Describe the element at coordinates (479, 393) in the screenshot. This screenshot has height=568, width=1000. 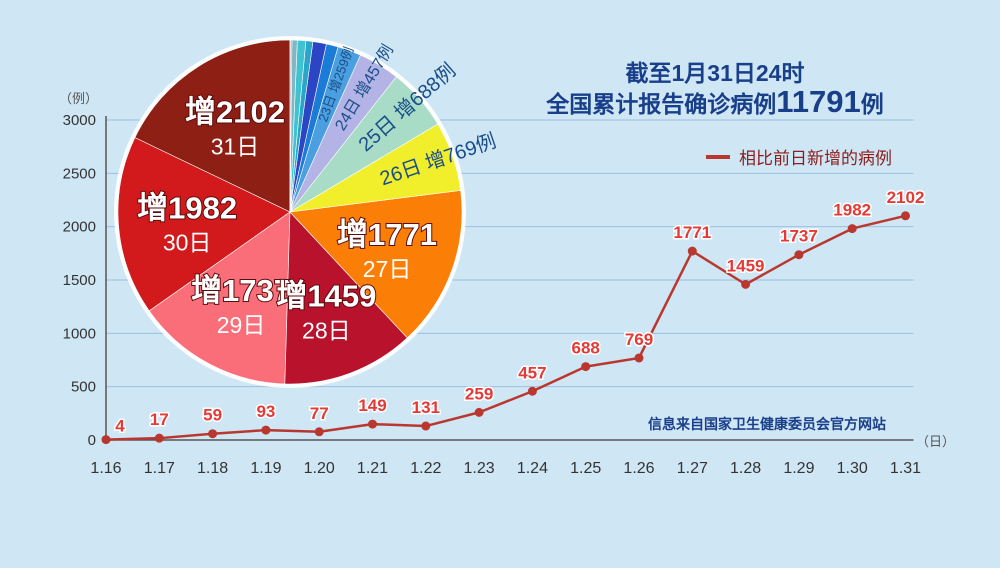
I see `data-label: 259` at that location.